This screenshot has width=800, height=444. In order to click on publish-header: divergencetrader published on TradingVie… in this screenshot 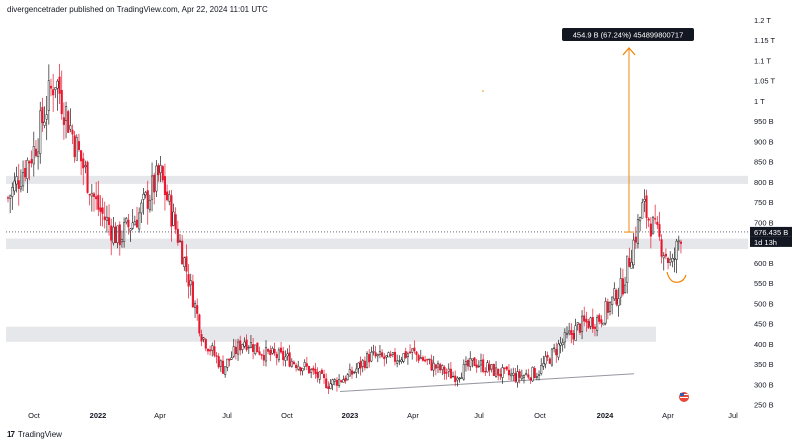, I will do `click(137, 9)`.